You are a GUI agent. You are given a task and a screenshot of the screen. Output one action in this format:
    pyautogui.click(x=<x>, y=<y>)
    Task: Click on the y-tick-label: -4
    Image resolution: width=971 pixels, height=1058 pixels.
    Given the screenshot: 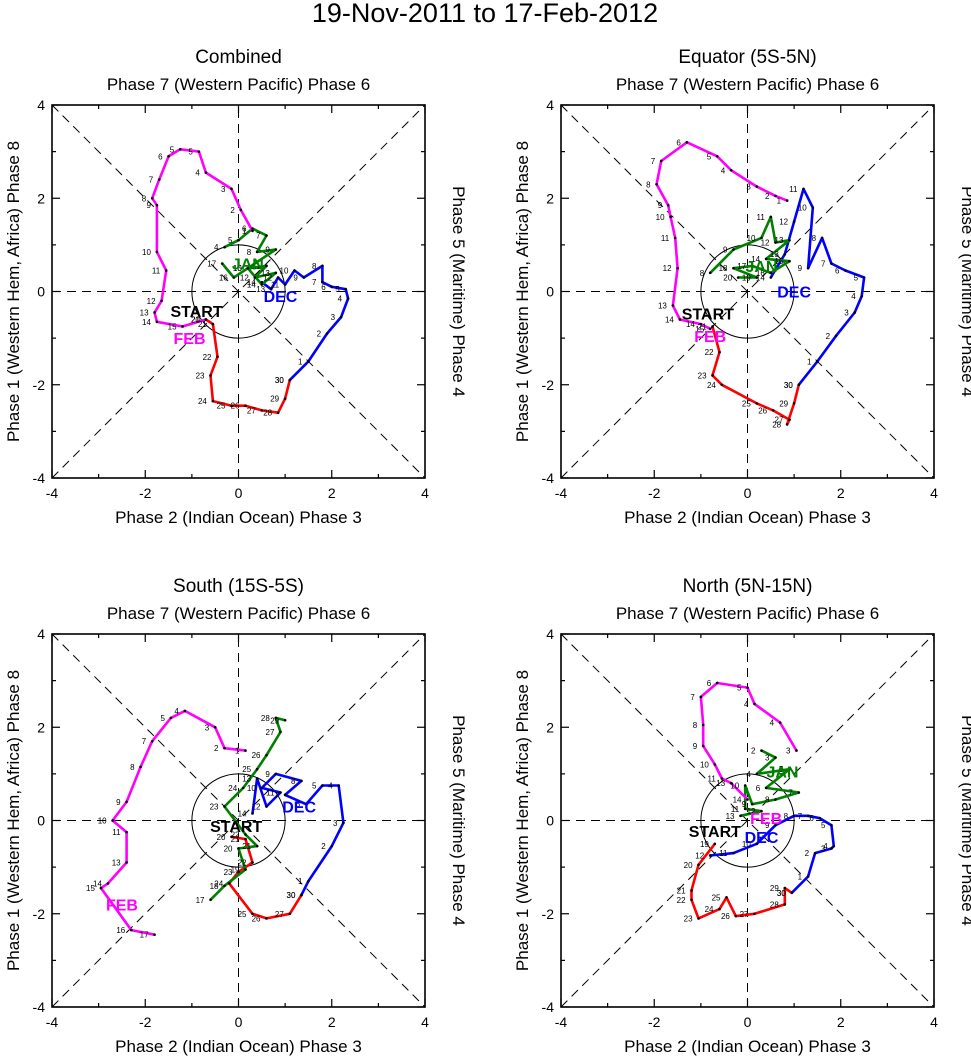 What is the action you would take?
    pyautogui.click(x=39, y=1007)
    